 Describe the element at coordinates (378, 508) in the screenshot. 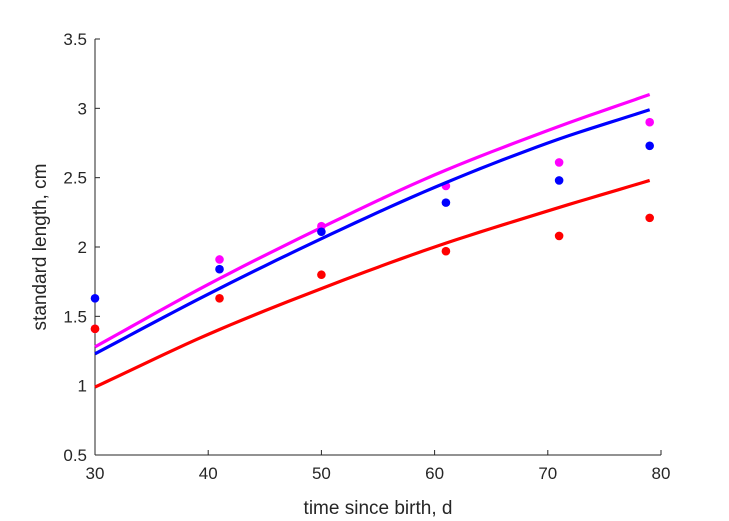

I see `x-axis-label: time since birth, d` at that location.